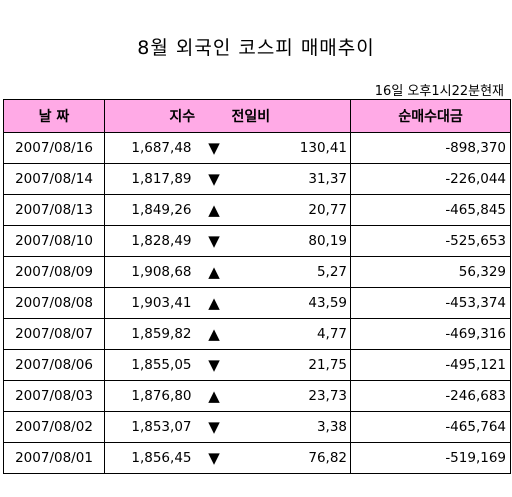 This screenshot has width=512, height=497. Describe the element at coordinates (291, 334) in the screenshot. I see `change-cell: 4,77` at that location.